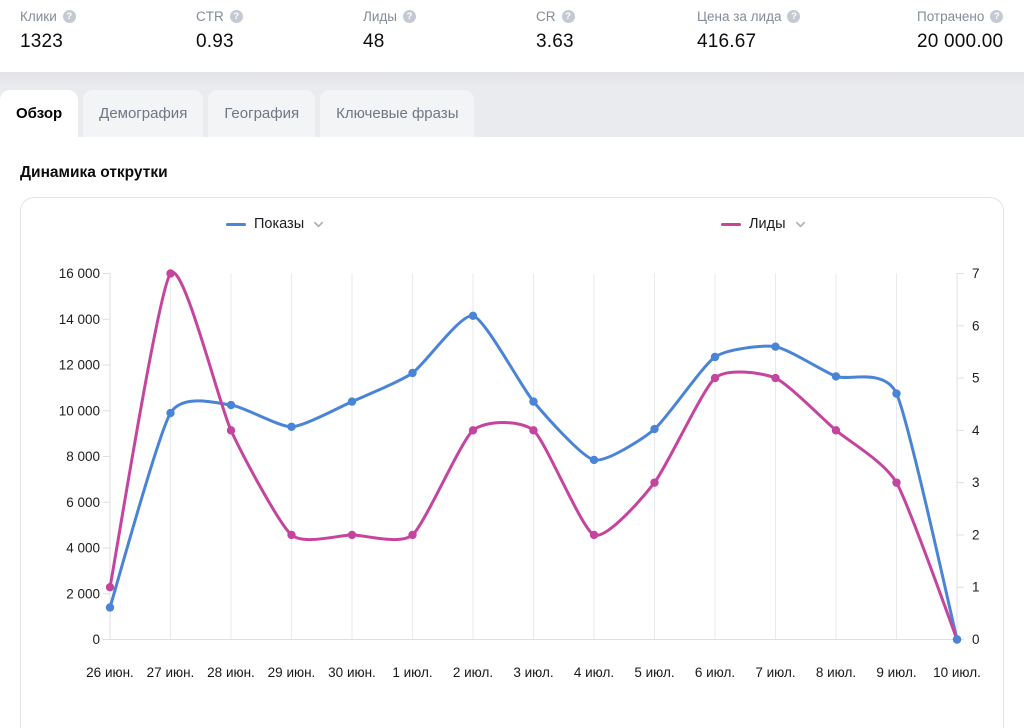  Describe the element at coordinates (594, 672) in the screenshot. I see `x-axis-label: 4 июл.` at that location.